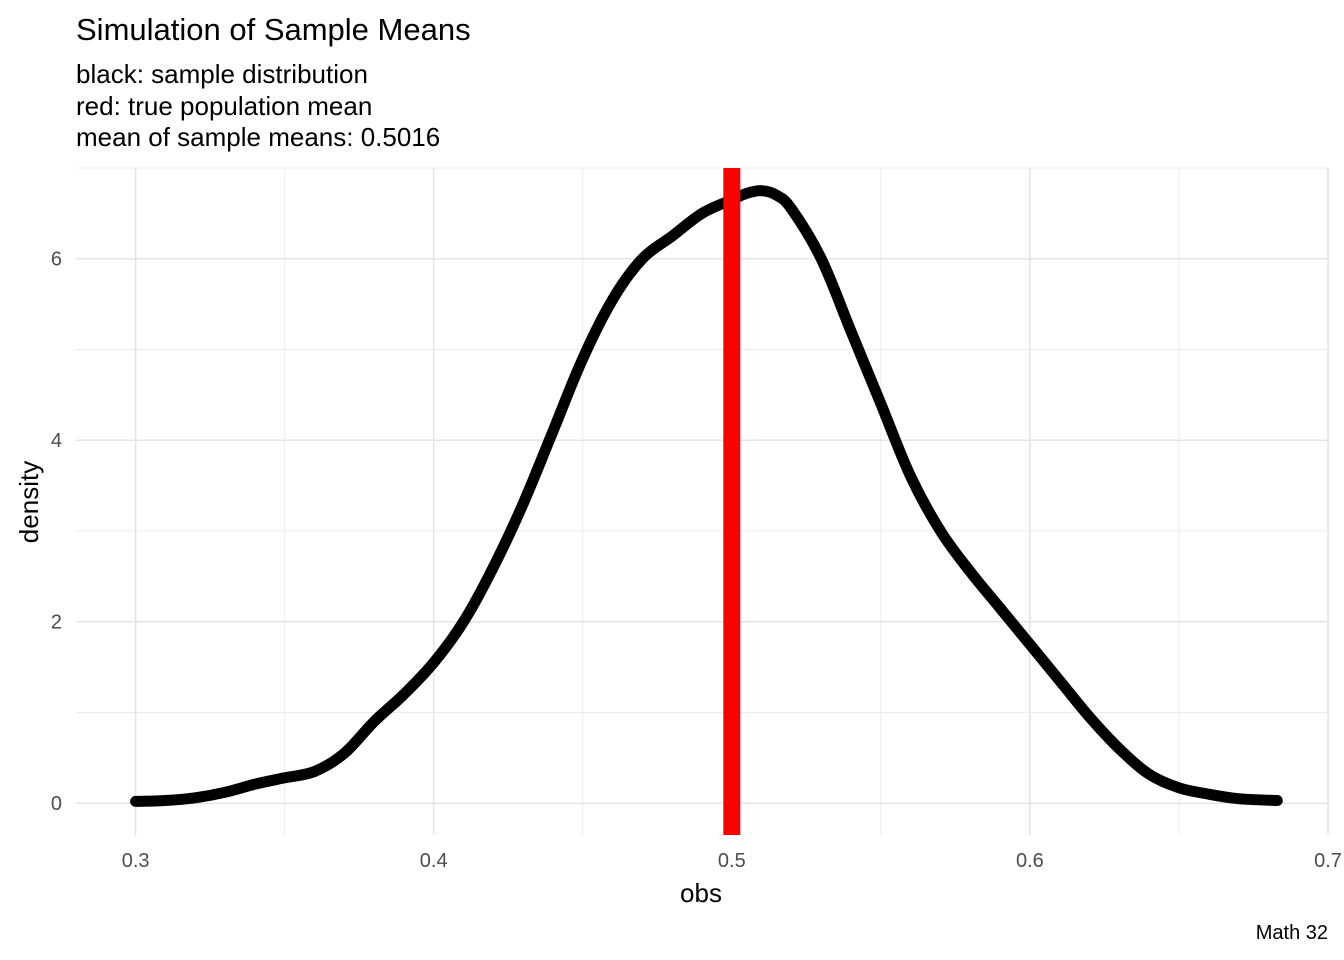  Describe the element at coordinates (1291, 933) in the screenshot. I see `chart-caption: Math 32` at that location.